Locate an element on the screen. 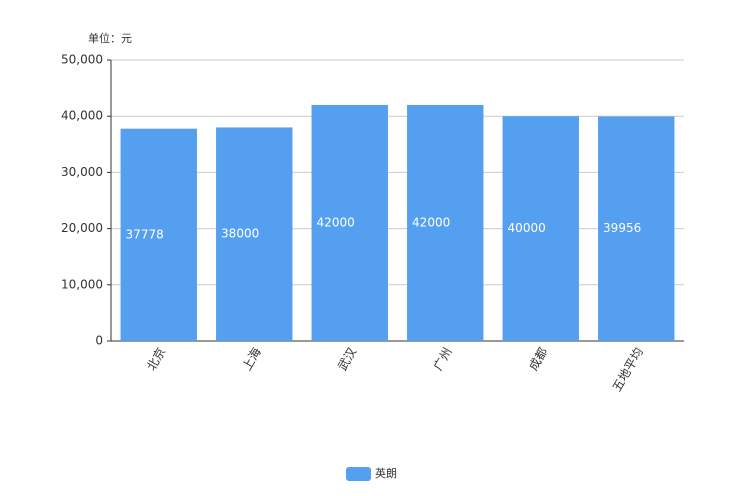  y-tick-label: 30,000 is located at coordinates (82, 172).